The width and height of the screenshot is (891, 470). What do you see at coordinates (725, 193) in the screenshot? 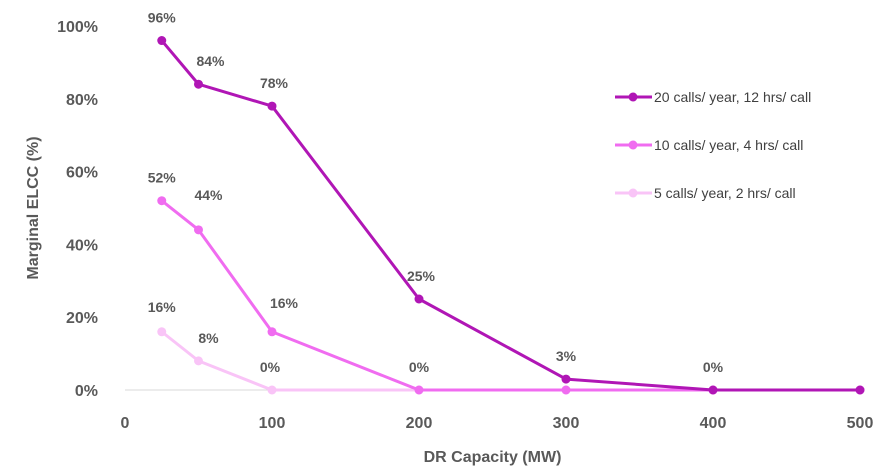
I see `legend-label: 5 calls/ year, 2 hrs/ call` at bounding box center [725, 193].